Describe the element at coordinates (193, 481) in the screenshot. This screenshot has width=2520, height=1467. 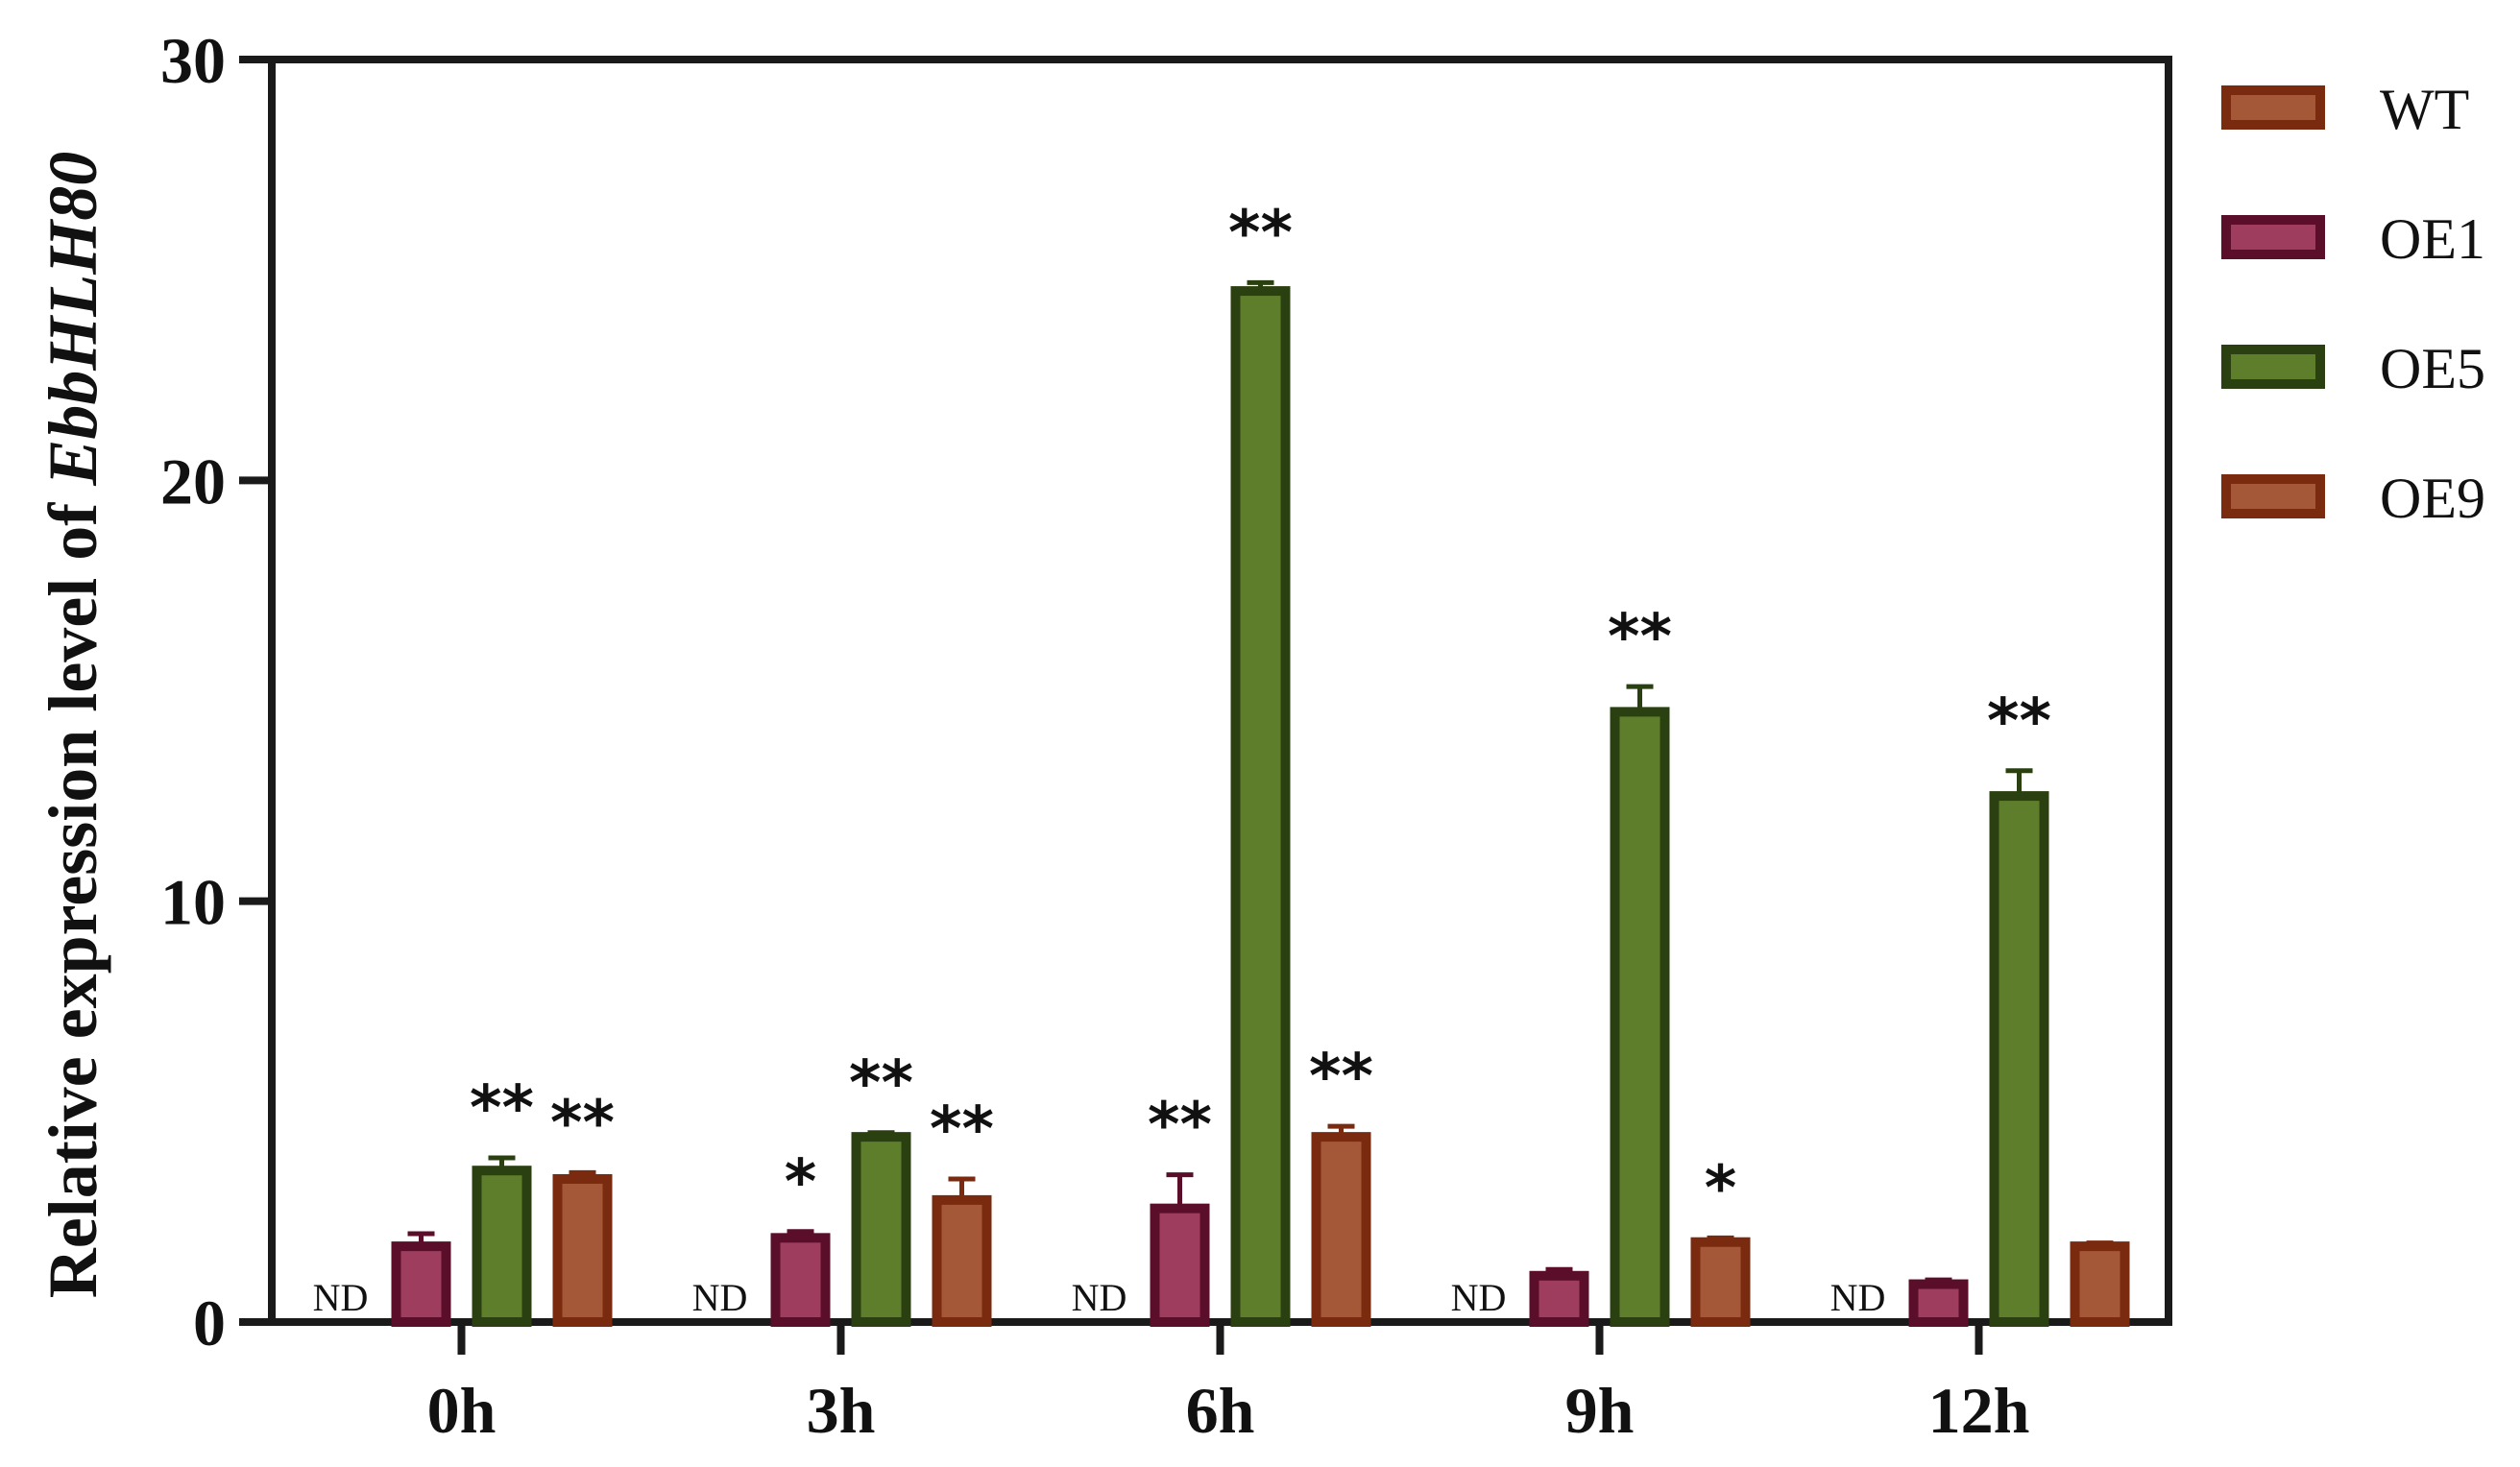
I see `y-tick-label: 20` at that location.